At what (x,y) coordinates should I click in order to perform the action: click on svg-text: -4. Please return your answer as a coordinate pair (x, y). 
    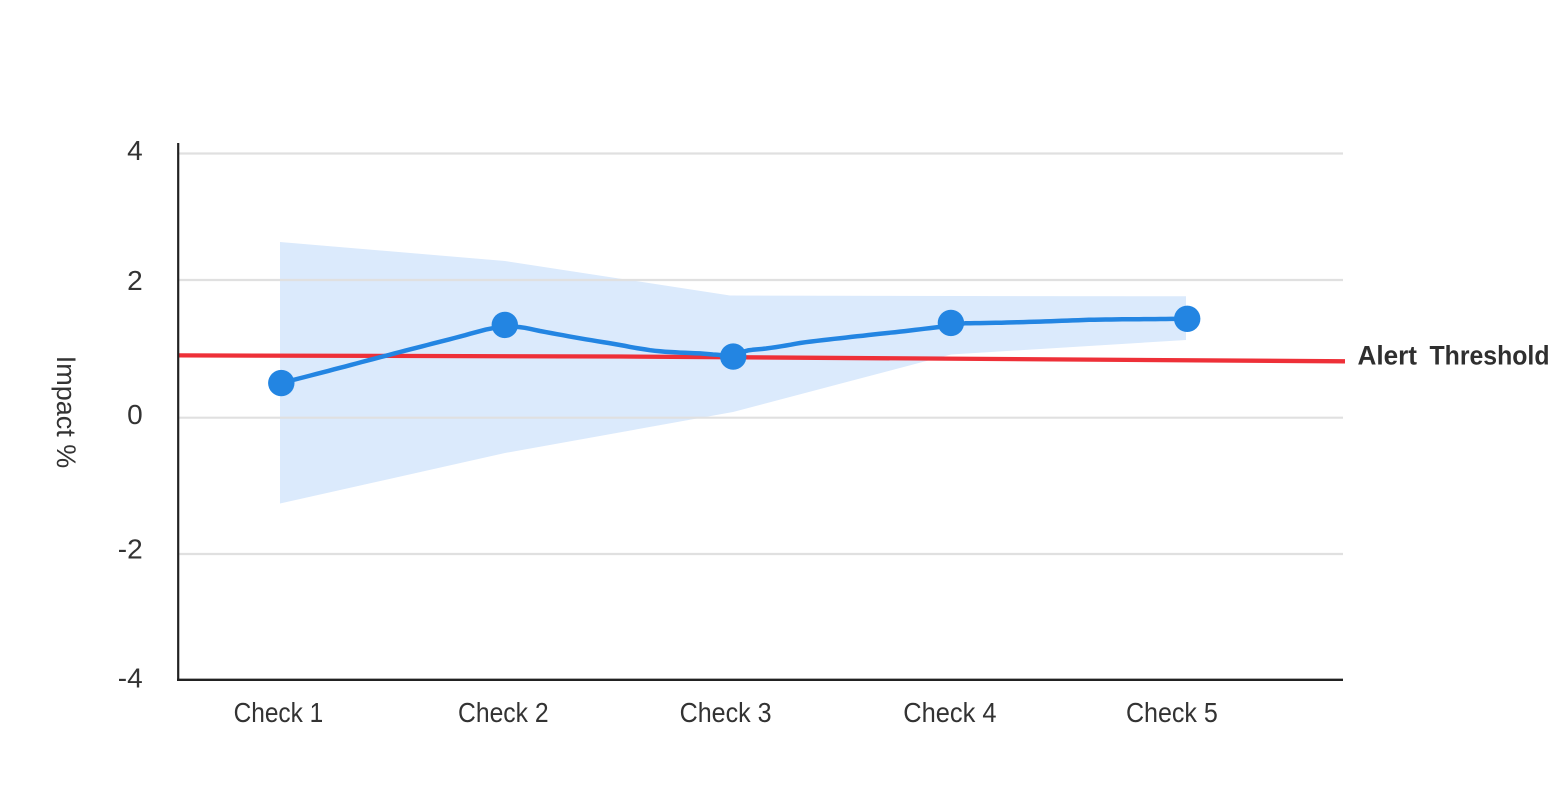
    Looking at the image, I should click on (130, 678).